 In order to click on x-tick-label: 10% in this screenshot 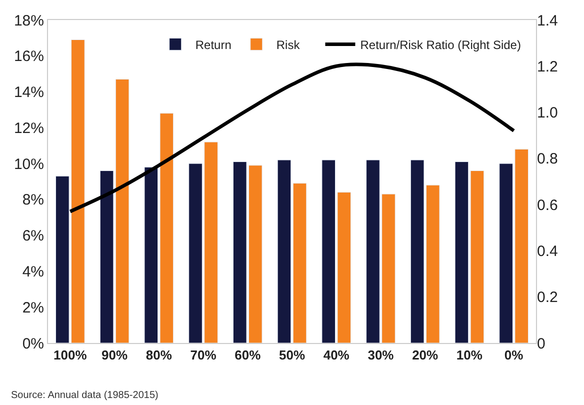, I will do `click(469, 355)`.